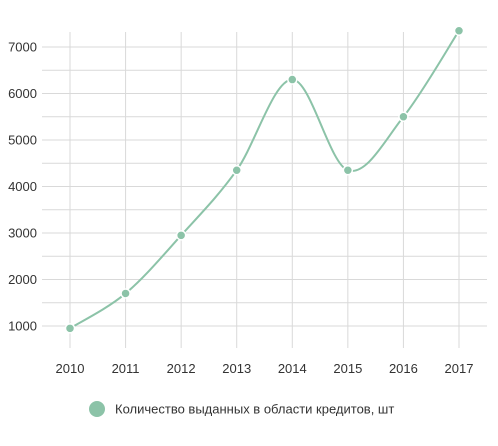  I want to click on y-tick-label: 5000, so click(22, 140).